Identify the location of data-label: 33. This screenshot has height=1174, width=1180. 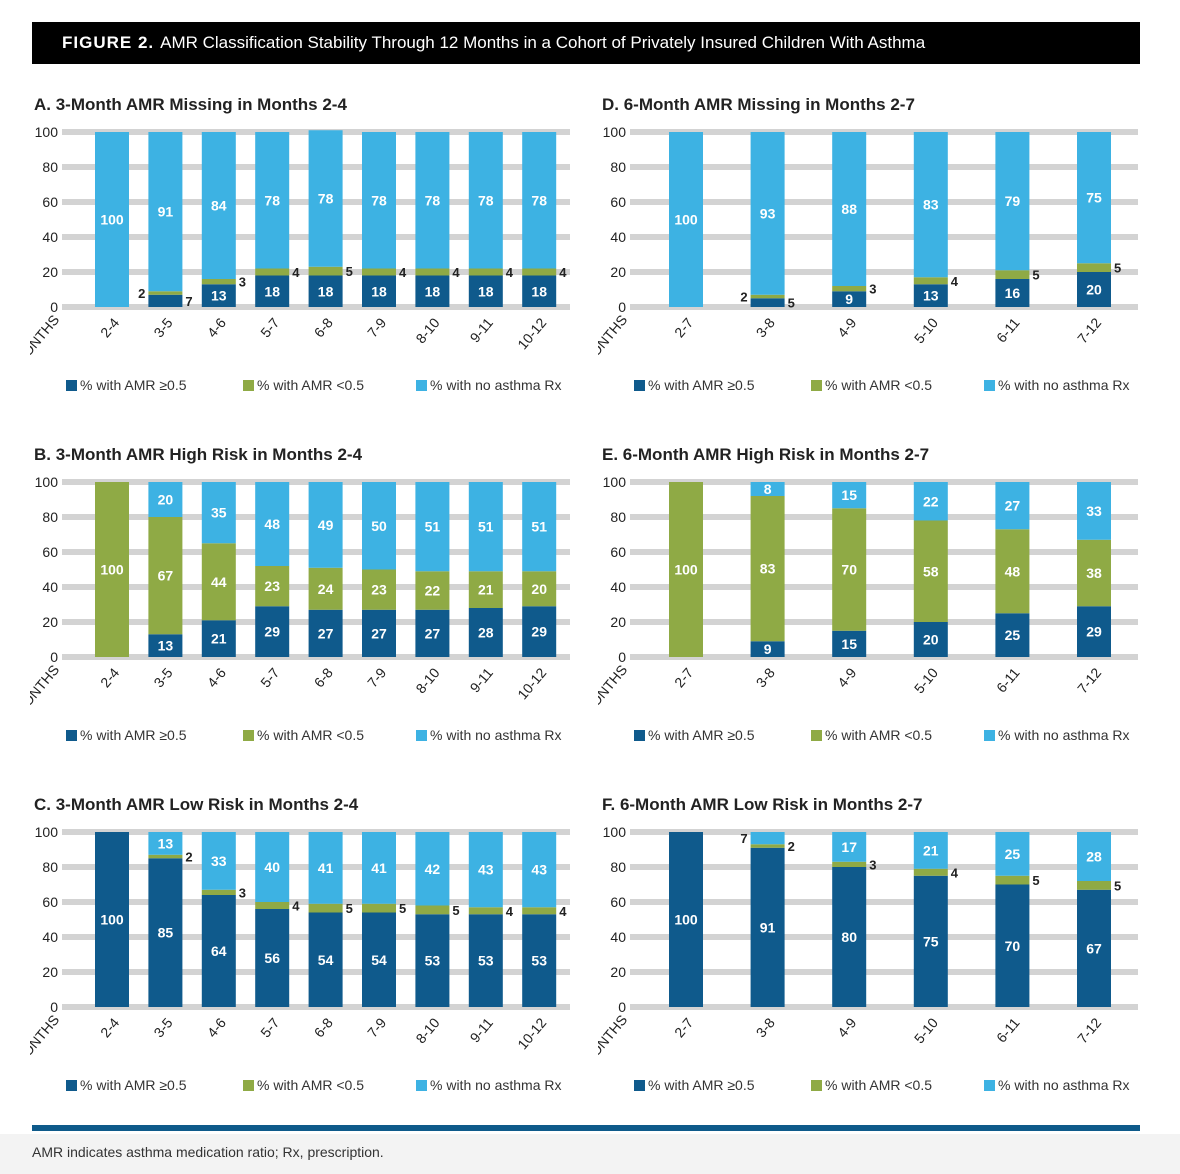
(219, 861).